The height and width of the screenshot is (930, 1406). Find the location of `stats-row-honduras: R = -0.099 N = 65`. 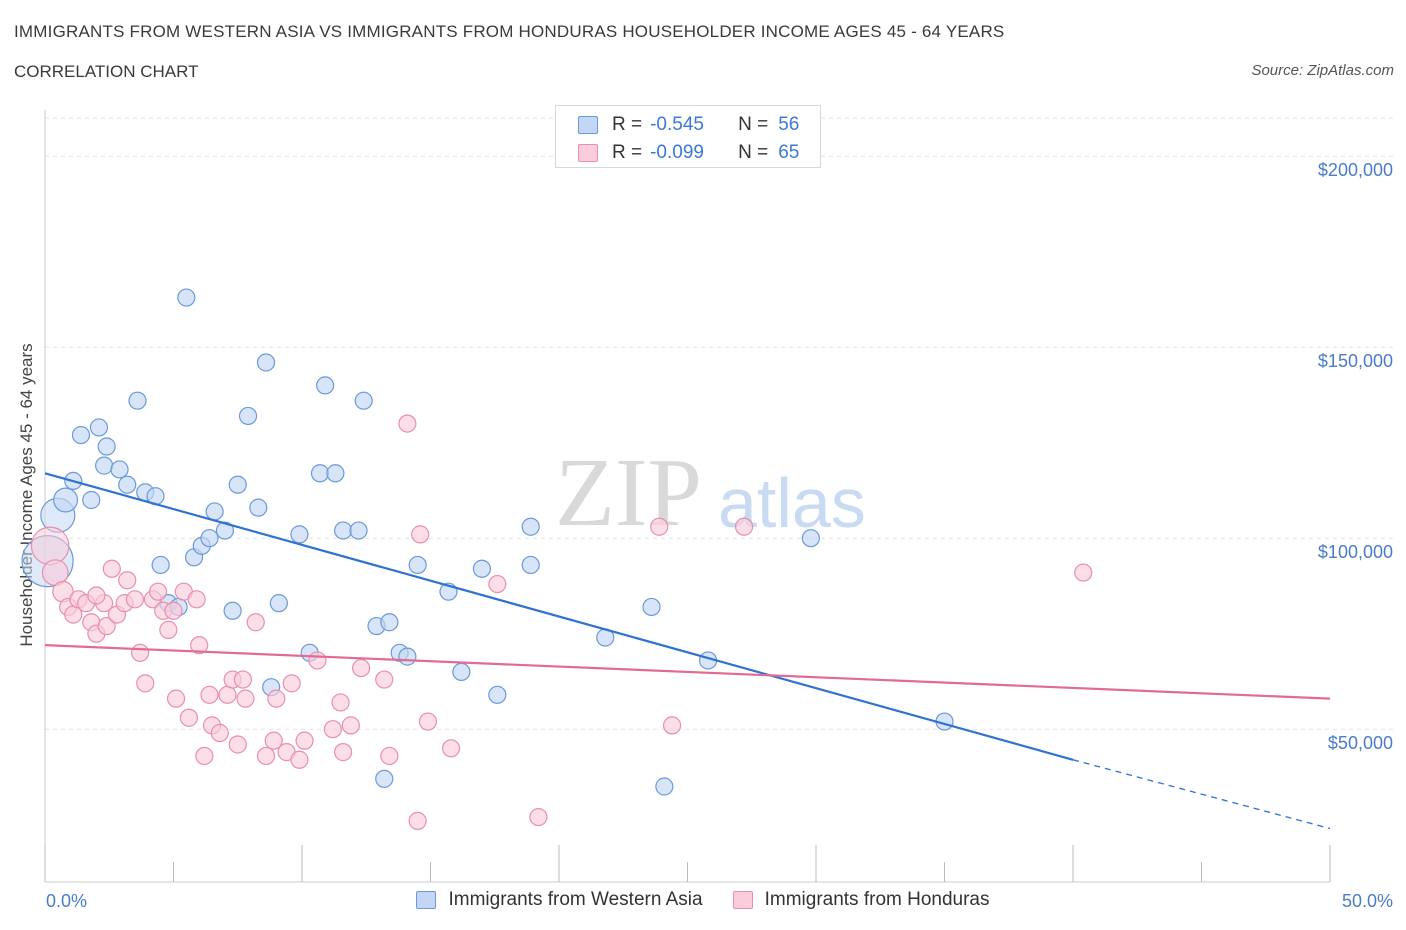

stats-row-honduras: R = -0.099 N = 65 is located at coordinates (688, 153).